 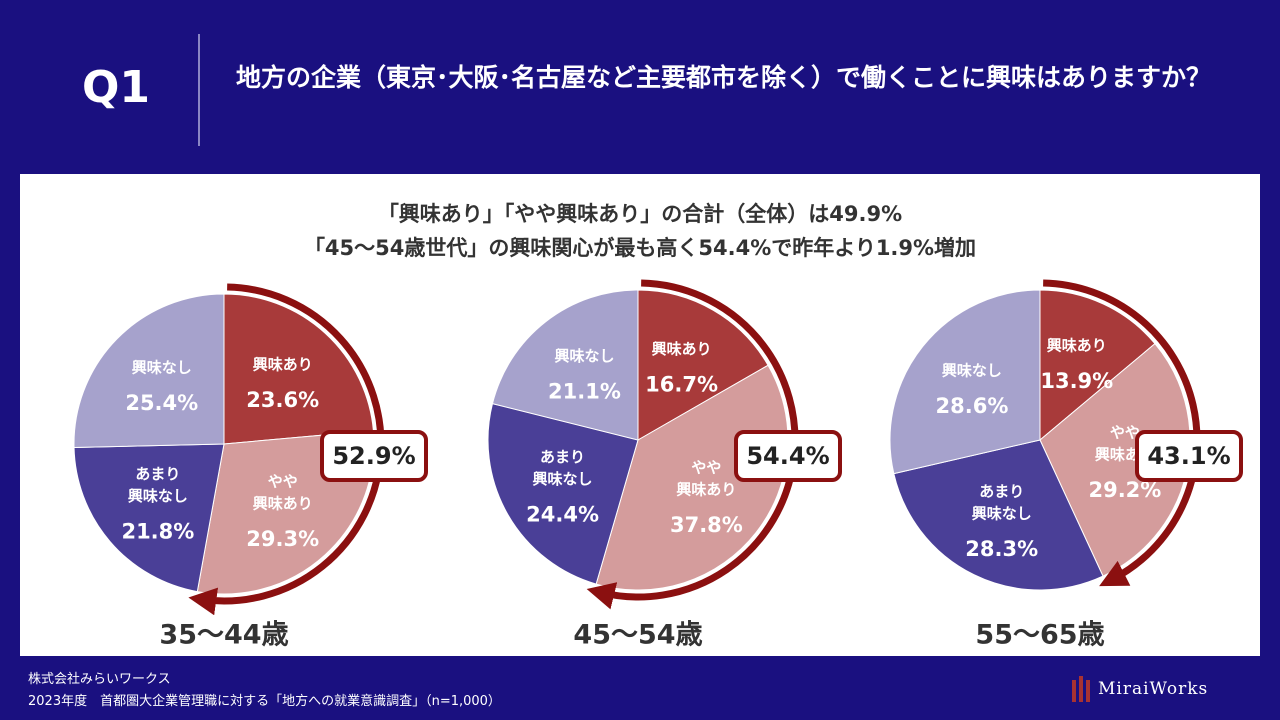 I want to click on combined-total-label: 52.9%, so click(x=373, y=456).